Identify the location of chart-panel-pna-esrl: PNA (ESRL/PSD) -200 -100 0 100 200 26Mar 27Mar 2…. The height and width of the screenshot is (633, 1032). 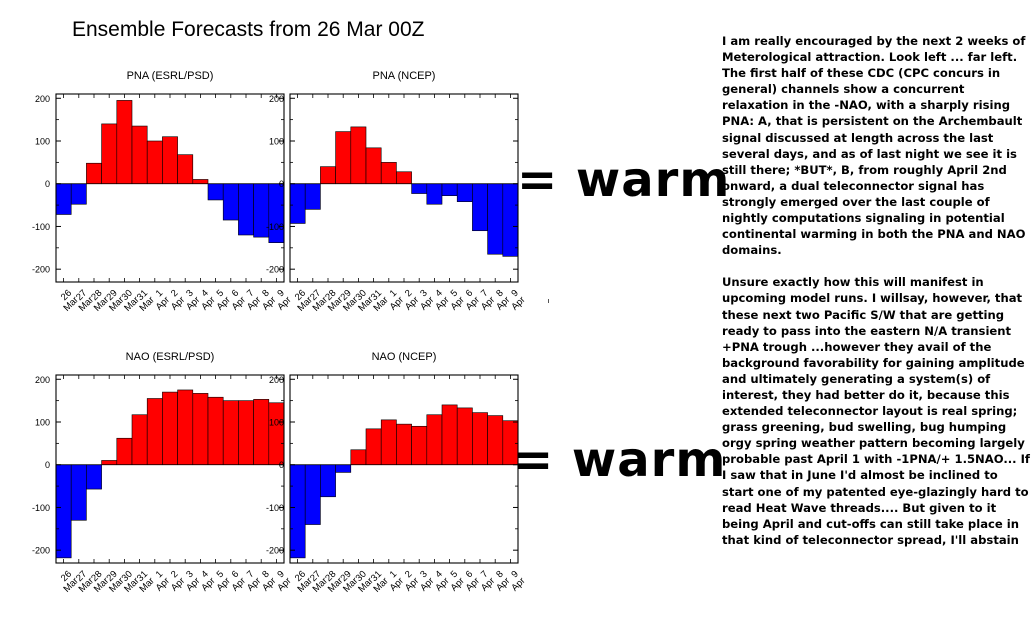
(158, 207).